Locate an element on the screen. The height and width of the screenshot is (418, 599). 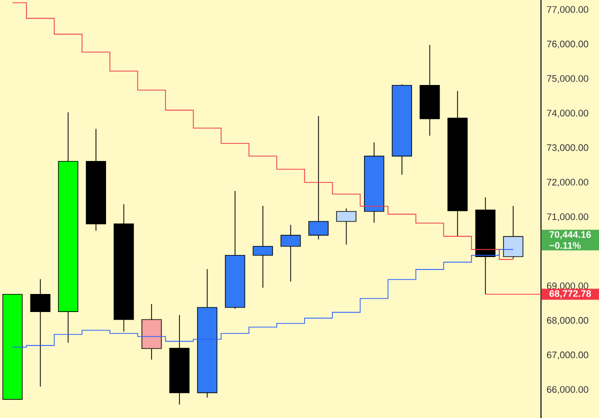
y-tick-label: 72,000.00 is located at coordinates (567, 182).